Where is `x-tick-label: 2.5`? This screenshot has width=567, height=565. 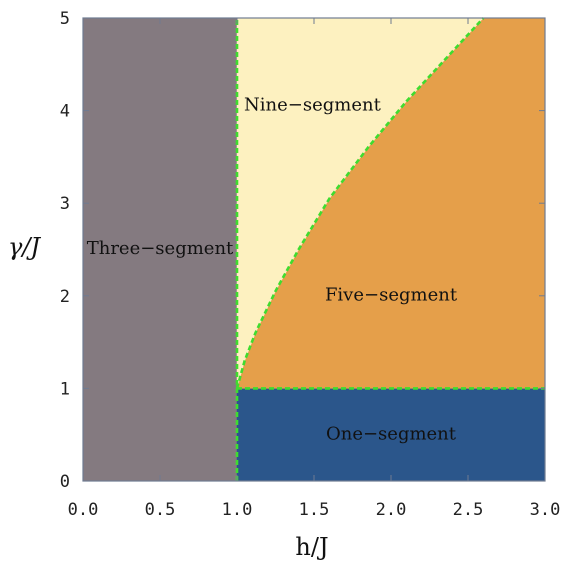 x-tick-label: 2.5 is located at coordinates (468, 510).